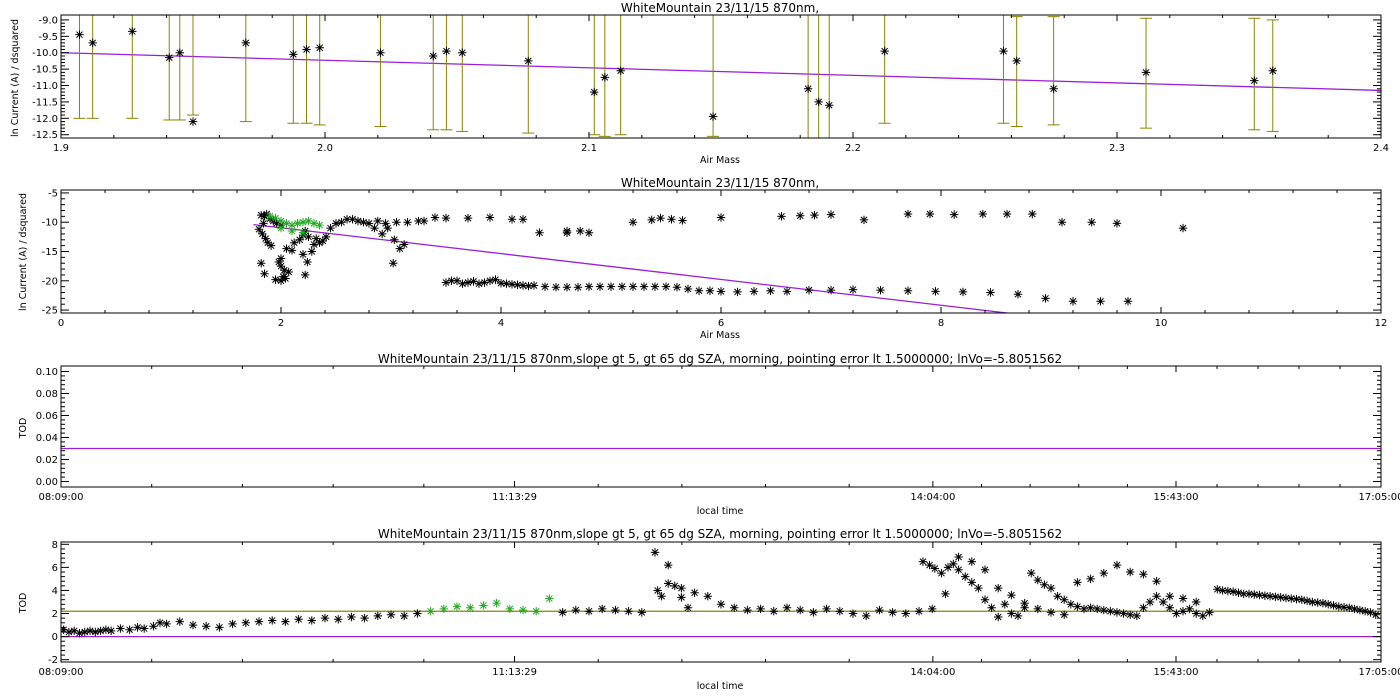 The width and height of the screenshot is (1400, 700). I want to click on y-tick-label: 0.10, so click(47, 372).